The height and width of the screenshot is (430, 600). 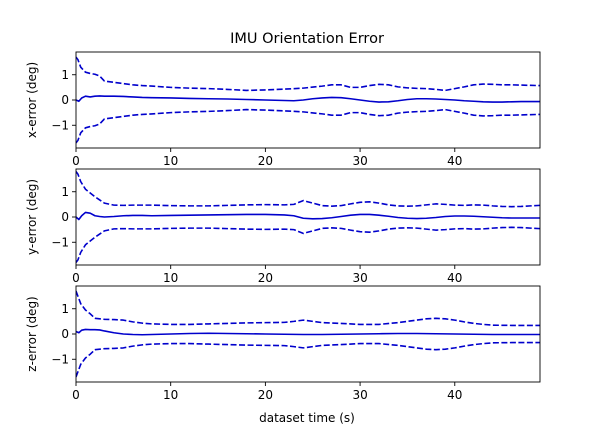 I want to click on x-ylabel: x-error (deg), so click(x=32, y=100).